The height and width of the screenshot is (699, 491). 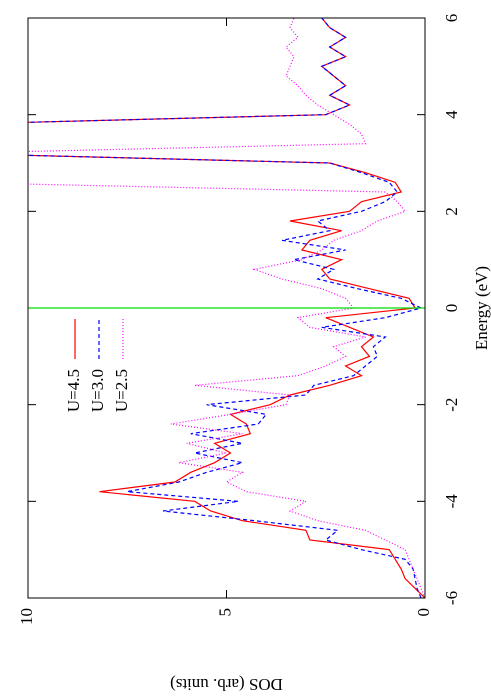 What do you see at coordinates (224, 612) in the screenshot?
I see `y-tick-label: 5` at bounding box center [224, 612].